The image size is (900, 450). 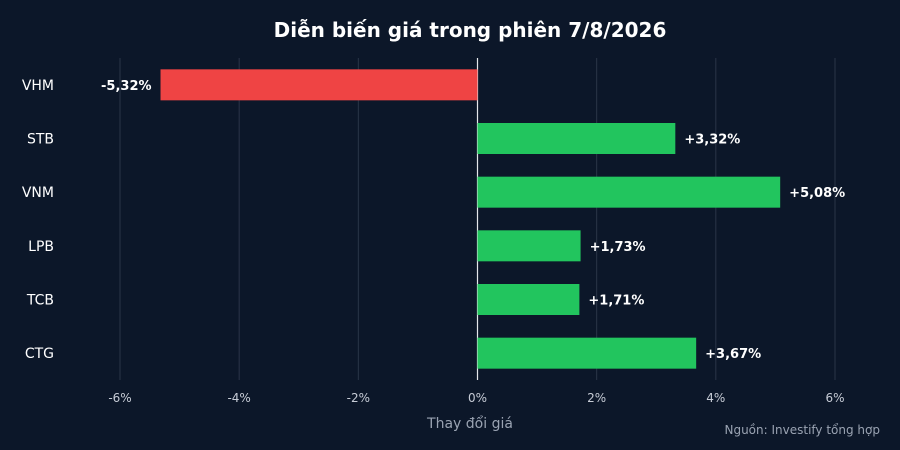 What do you see at coordinates (528, 299) in the screenshot?
I see `bar-tcb` at bounding box center [528, 299].